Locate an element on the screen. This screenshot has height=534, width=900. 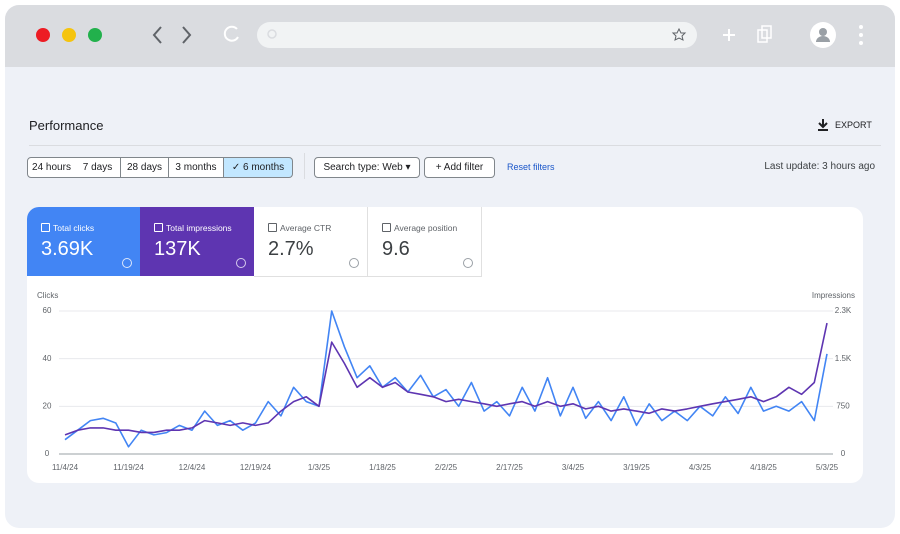
reset-filters-link: Reset filters is located at coordinates (531, 167).